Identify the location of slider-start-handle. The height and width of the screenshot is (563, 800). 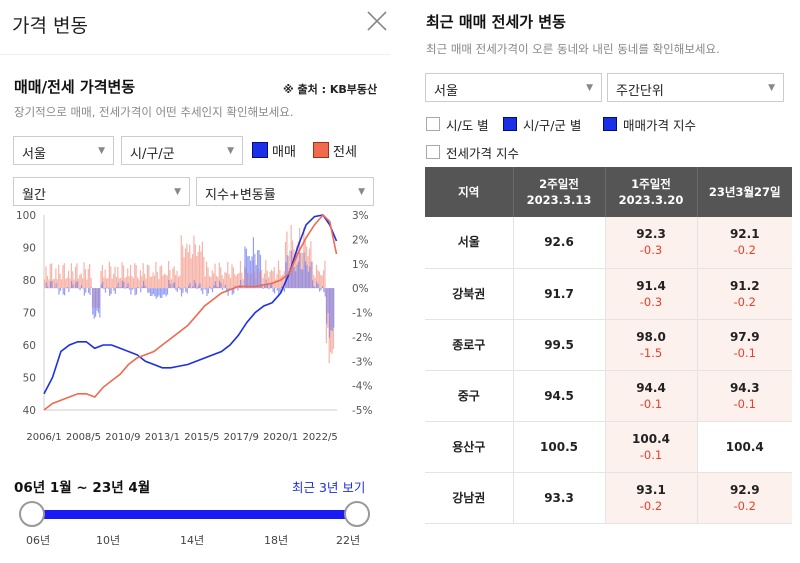
(32, 514).